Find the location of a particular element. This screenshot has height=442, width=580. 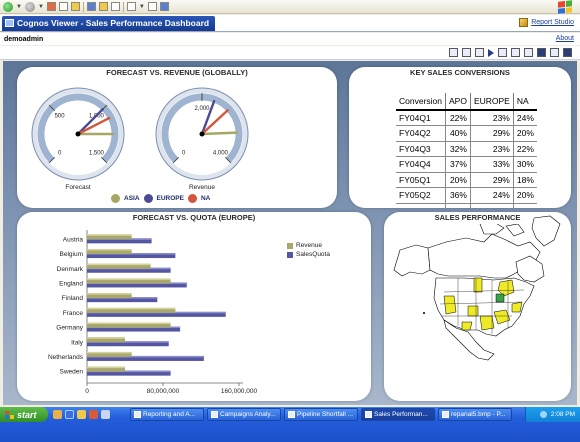

task-window-icon is located at coordinates (214, 414).